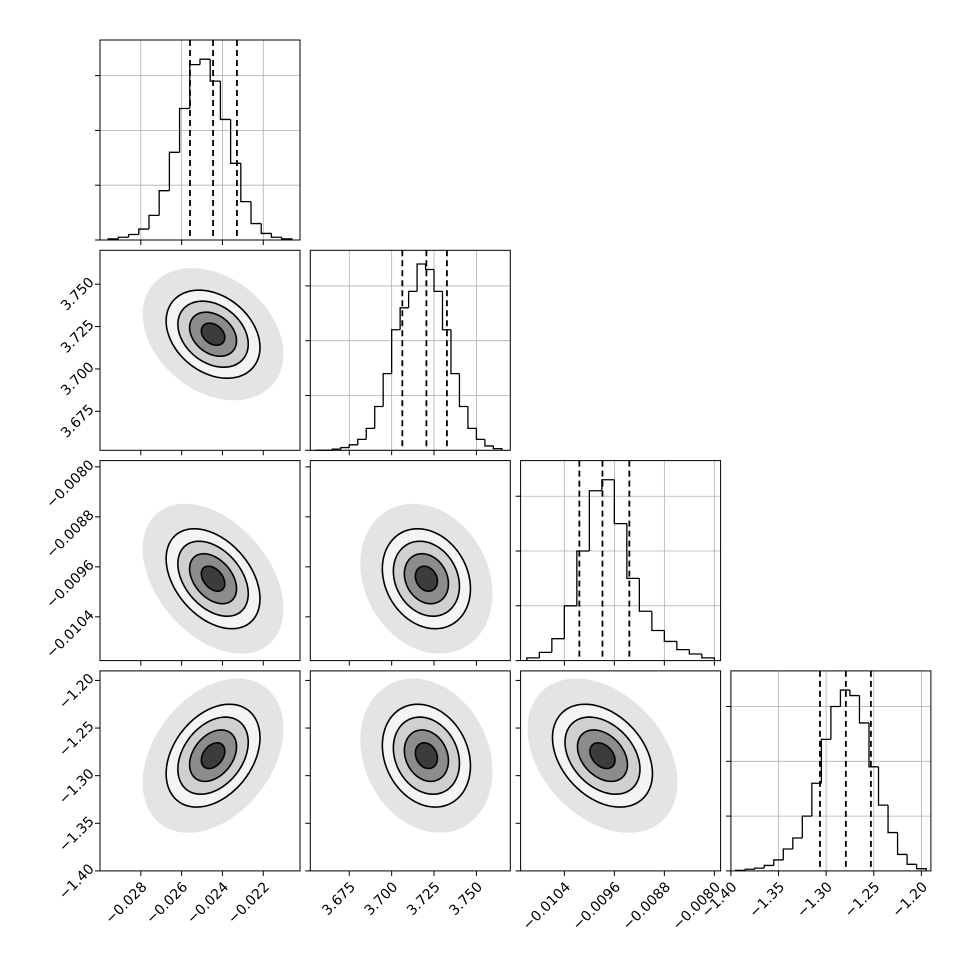 The height and width of the screenshot is (974, 970). Describe the element at coordinates (78, 295) in the screenshot. I see `y-tick-label: 3.750` at that location.